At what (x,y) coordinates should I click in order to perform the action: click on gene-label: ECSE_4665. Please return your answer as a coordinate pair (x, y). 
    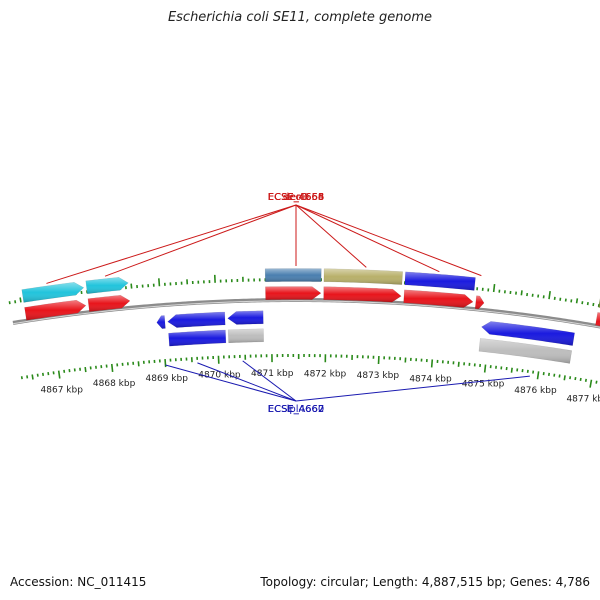
    Looking at the image, I should click on (296, 197).